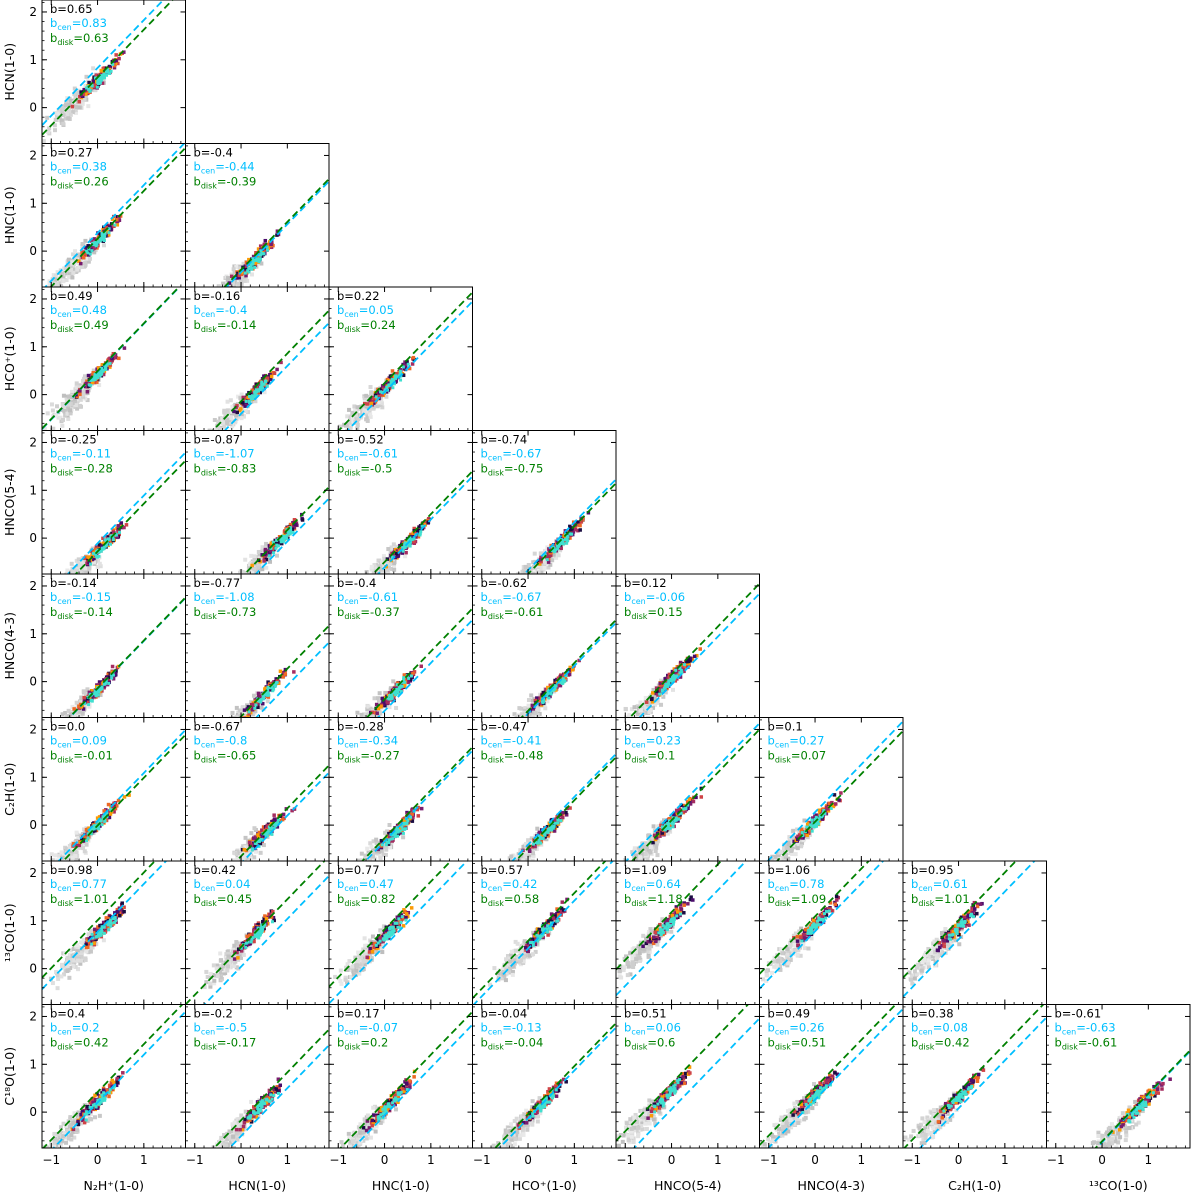 This screenshot has height=1204, width=1200. What do you see at coordinates (401, 682) in the screenshot?
I see `disk-fit-line` at bounding box center [401, 682].